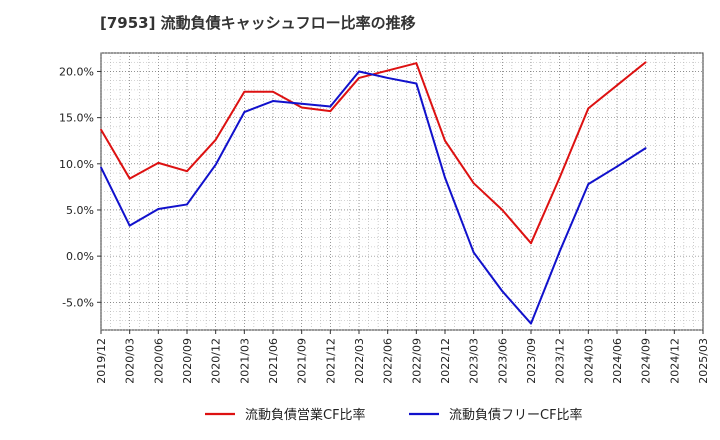  What do you see at coordinates (646, 361) in the screenshot?
I see `x-tick-label: 2024/09` at bounding box center [646, 361].